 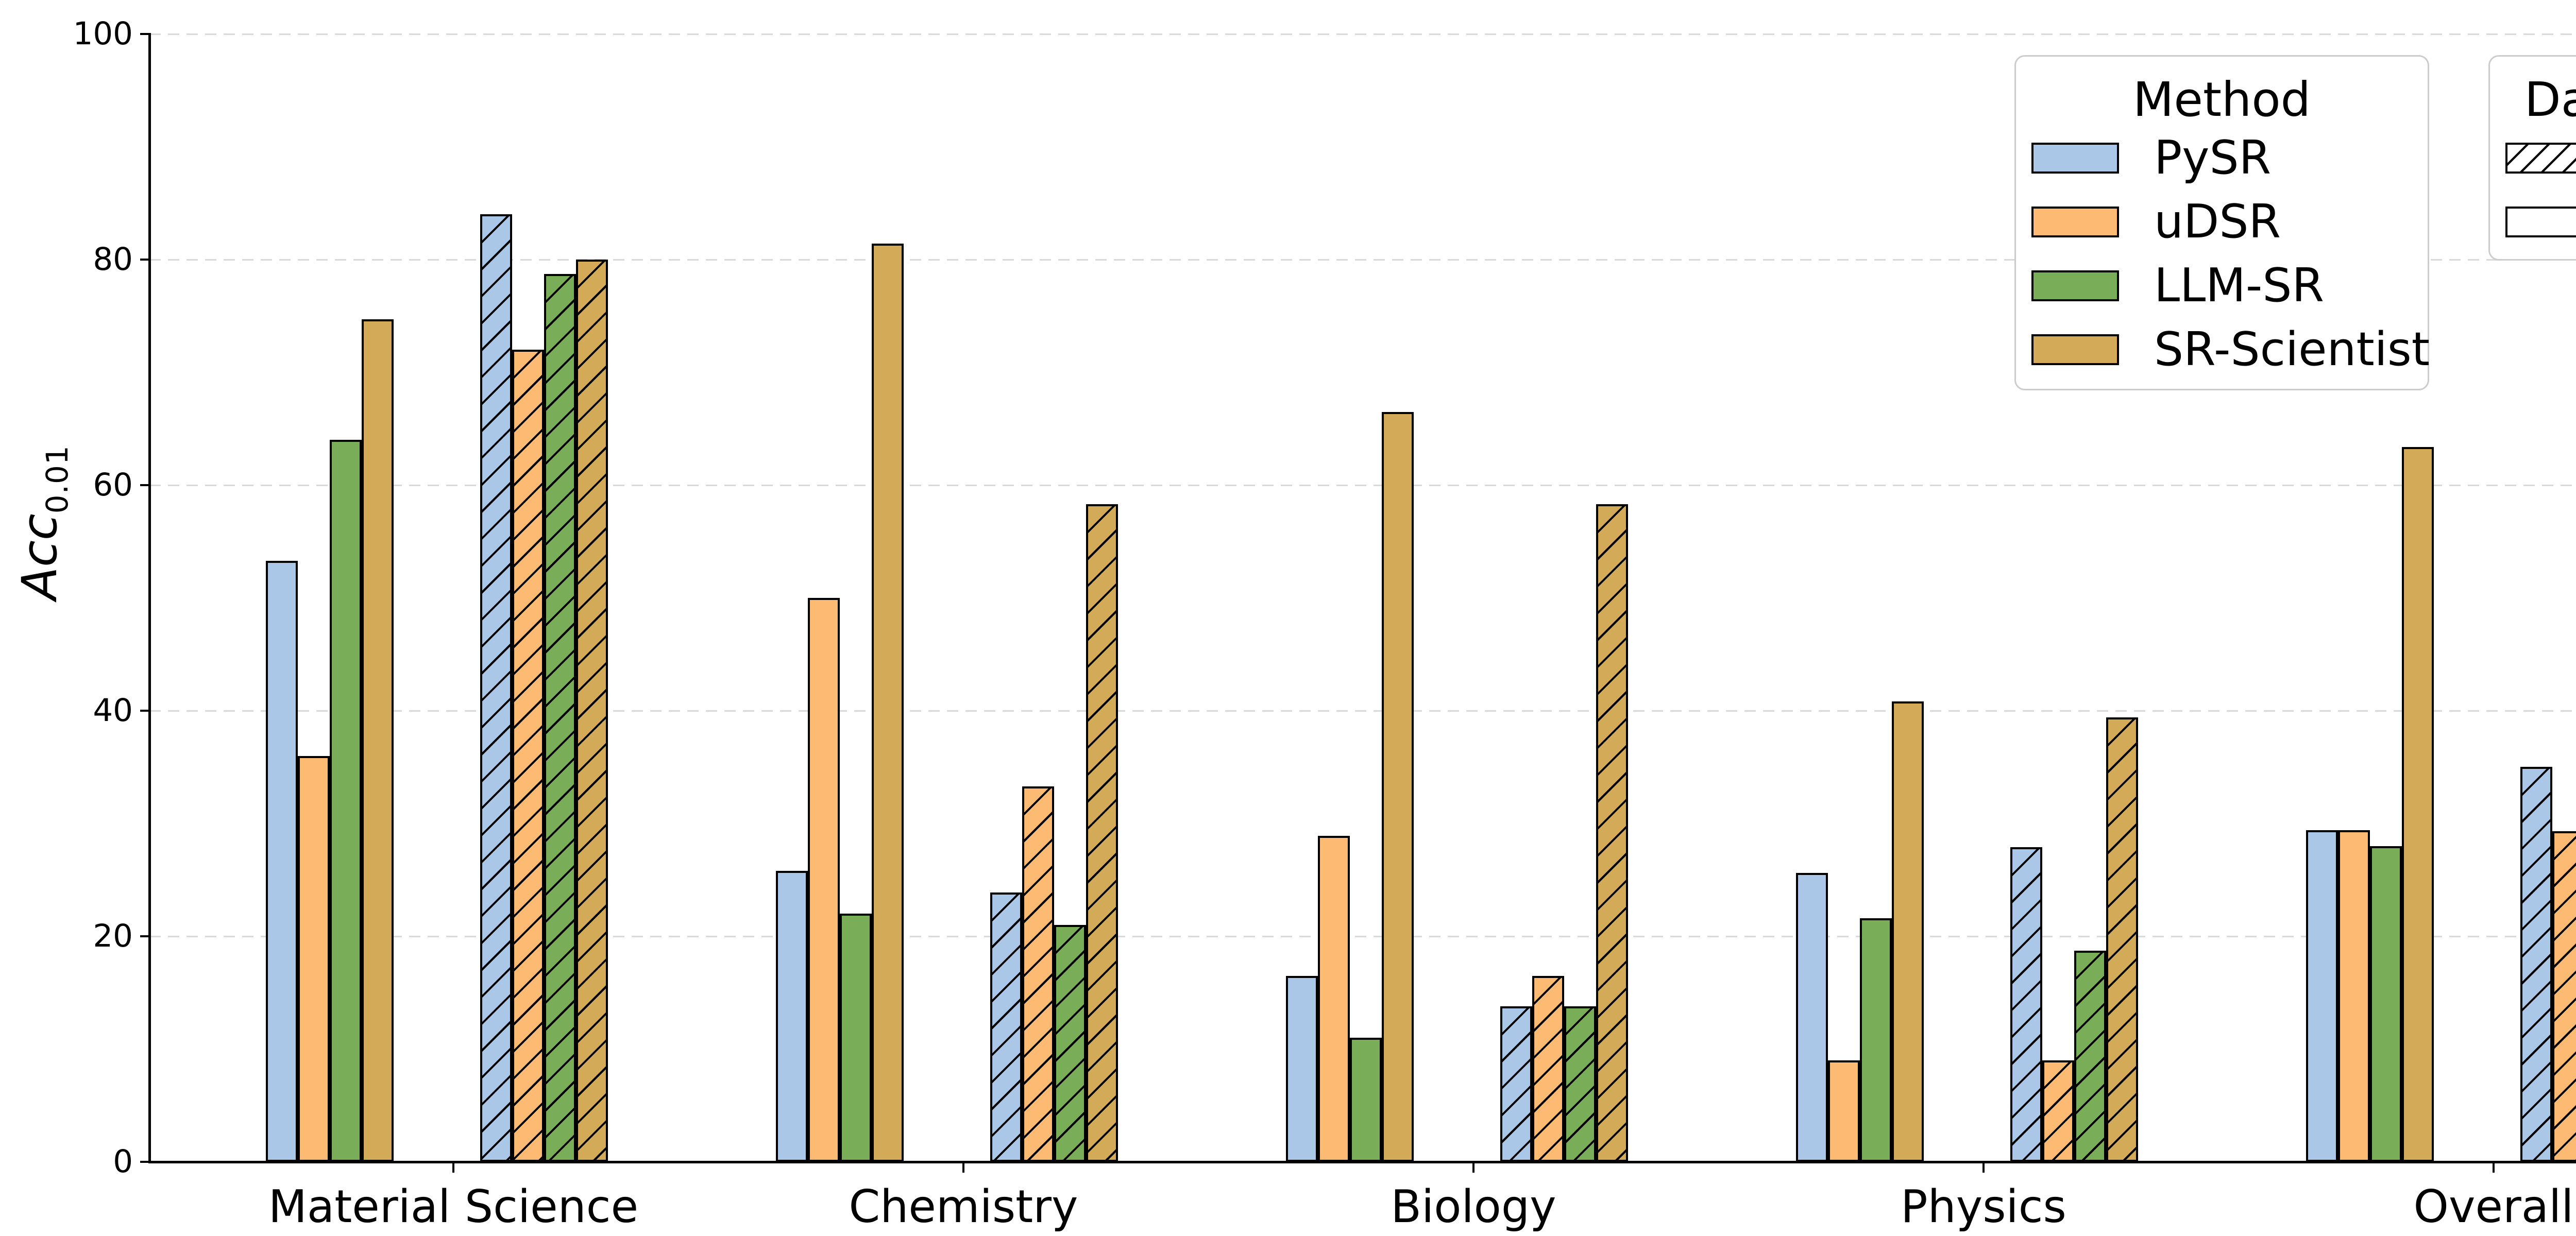 What do you see at coordinates (1473, 1168) in the screenshot?
I see `x-tick-biology` at bounding box center [1473, 1168].